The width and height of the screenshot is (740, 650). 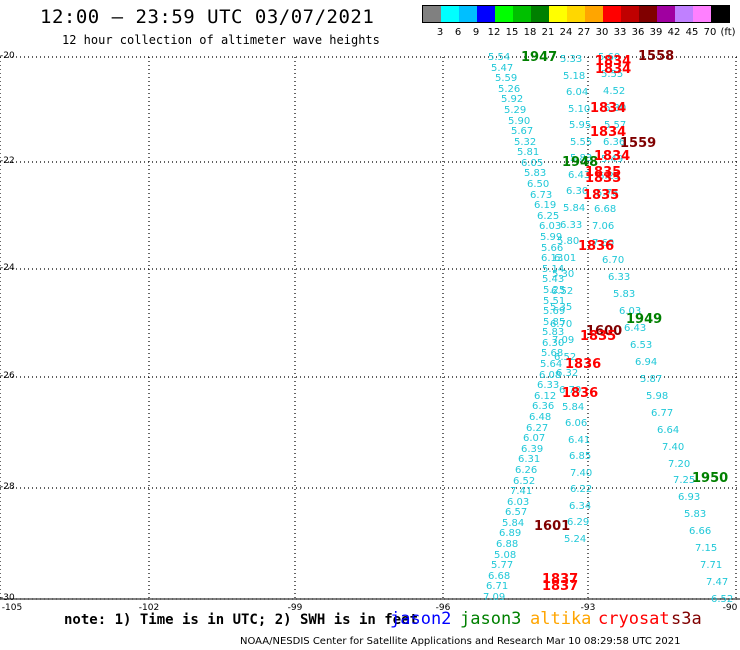 I want to click on wave-height-label: 5.30, so click(x=563, y=274).